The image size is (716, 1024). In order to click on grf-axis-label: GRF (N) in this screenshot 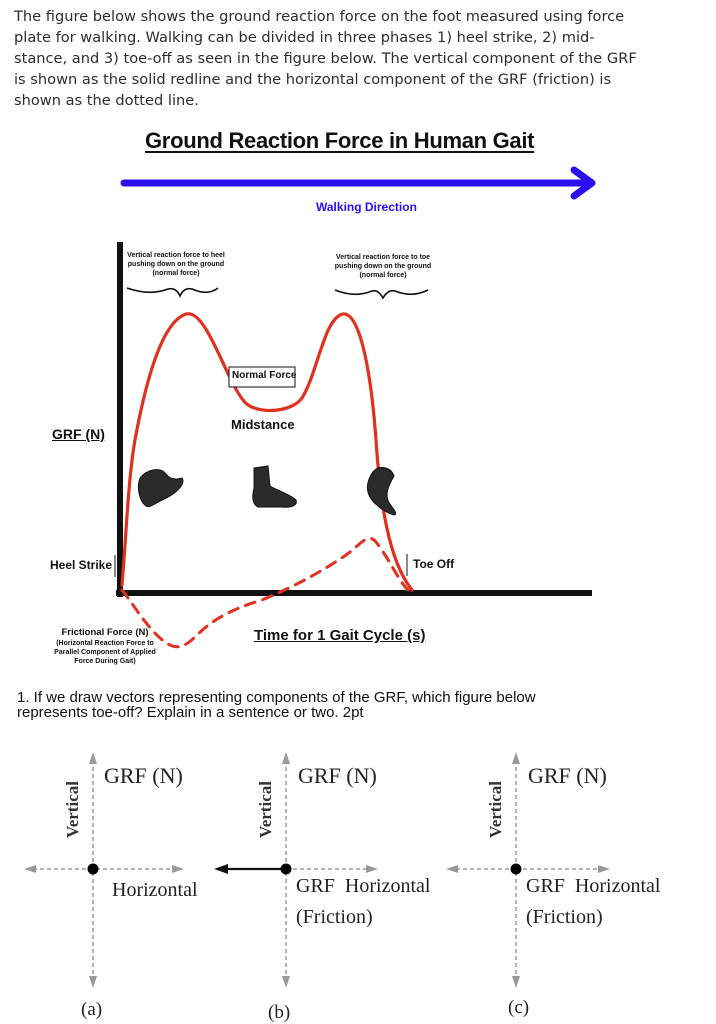, I will do `click(78, 434)`.